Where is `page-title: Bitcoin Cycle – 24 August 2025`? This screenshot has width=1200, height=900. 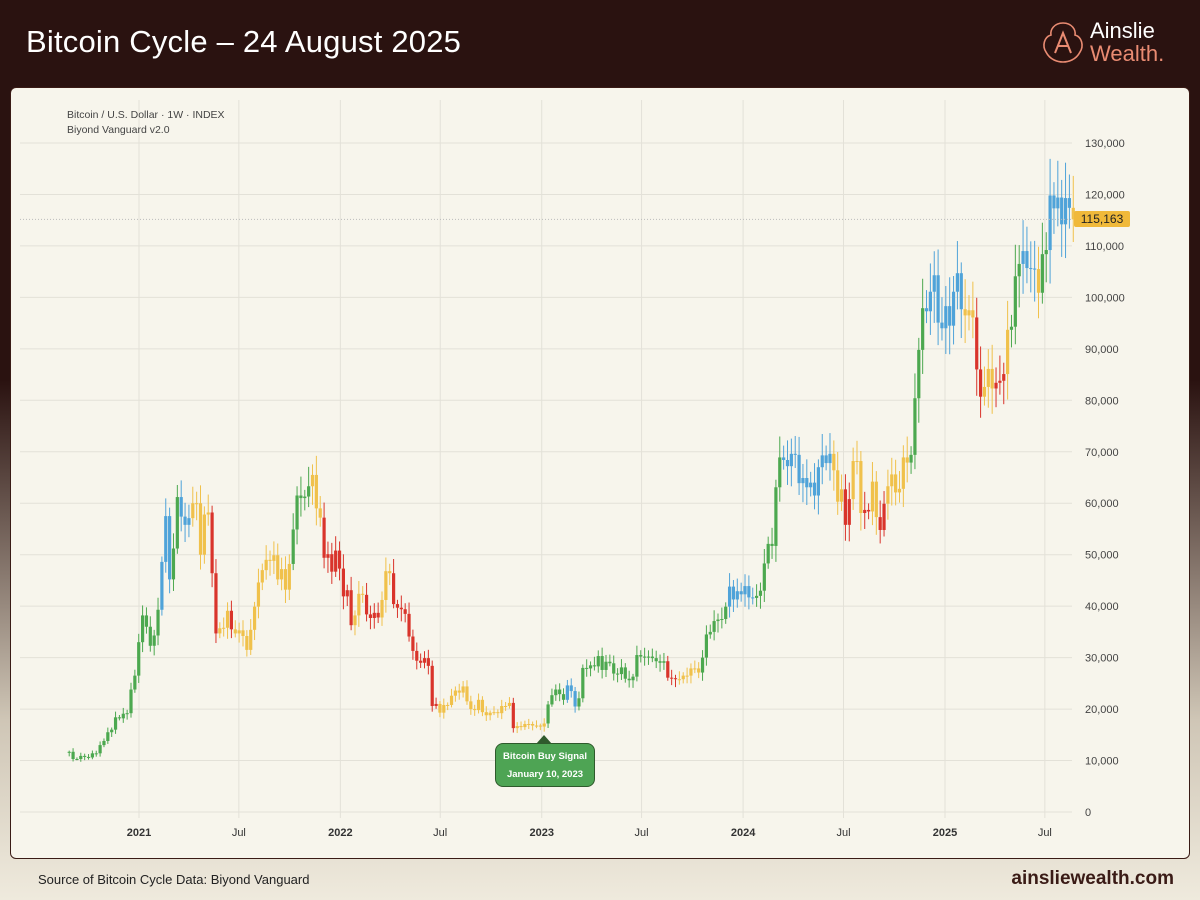 page-title: Bitcoin Cycle – 24 August 2025 is located at coordinates (244, 41).